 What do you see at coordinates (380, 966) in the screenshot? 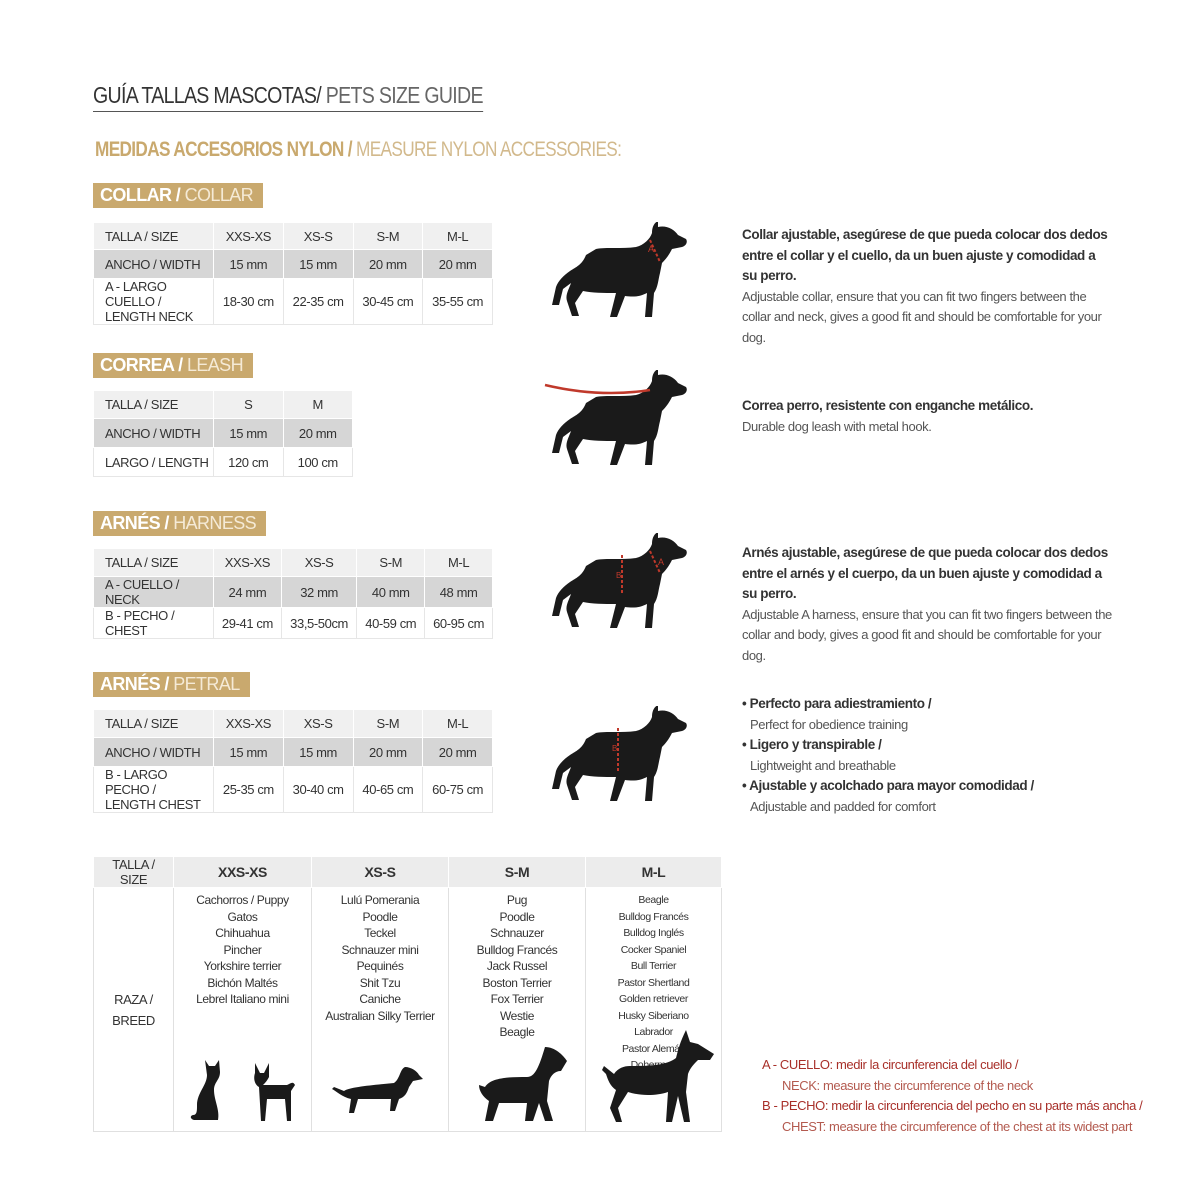
I see `breed-item: Pequinés` at bounding box center [380, 966].